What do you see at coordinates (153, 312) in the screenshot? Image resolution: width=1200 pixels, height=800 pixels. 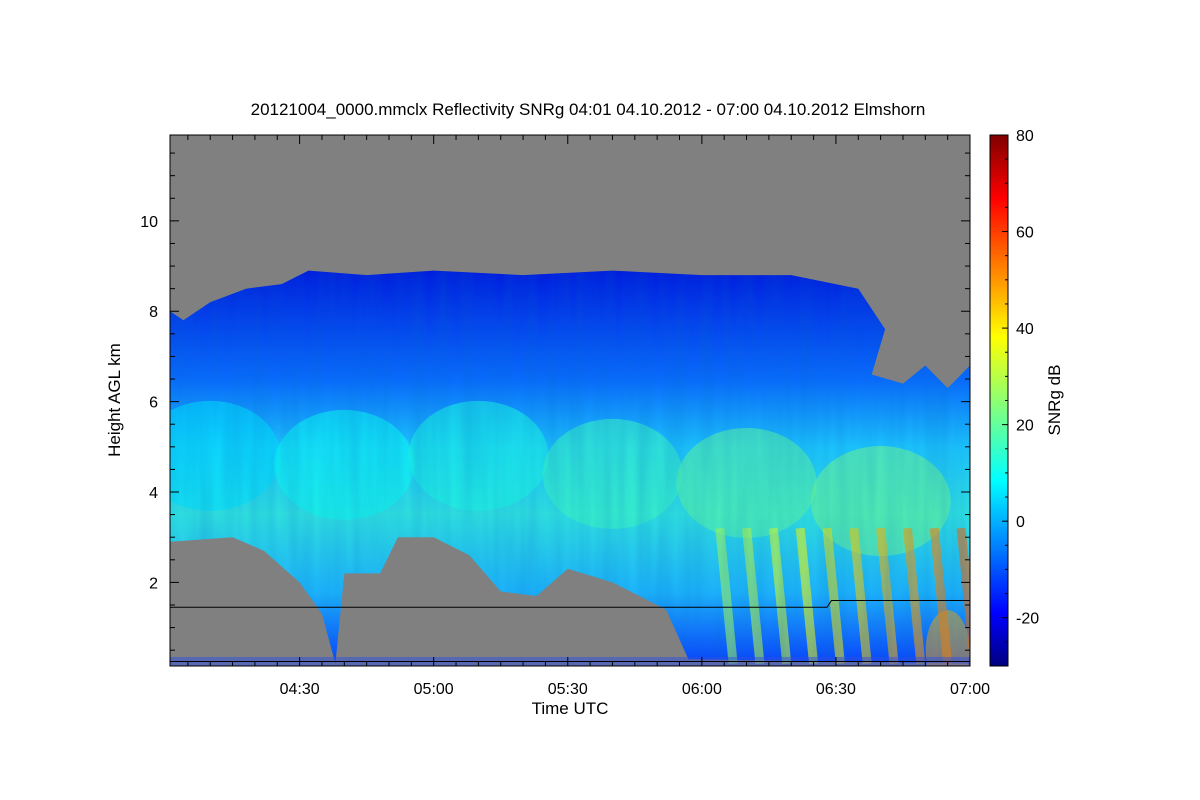 I see `y-tick-label: 8` at bounding box center [153, 312].